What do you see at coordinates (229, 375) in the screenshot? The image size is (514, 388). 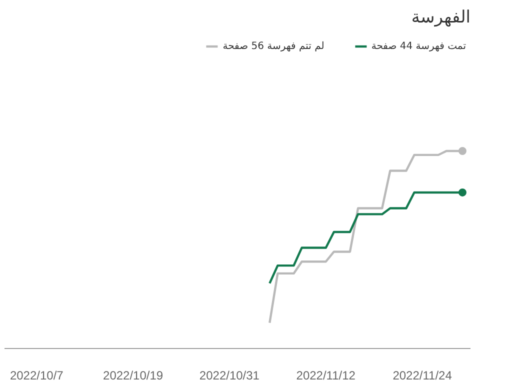 I see `x-tick-label: 2022/10/31` at bounding box center [229, 375].